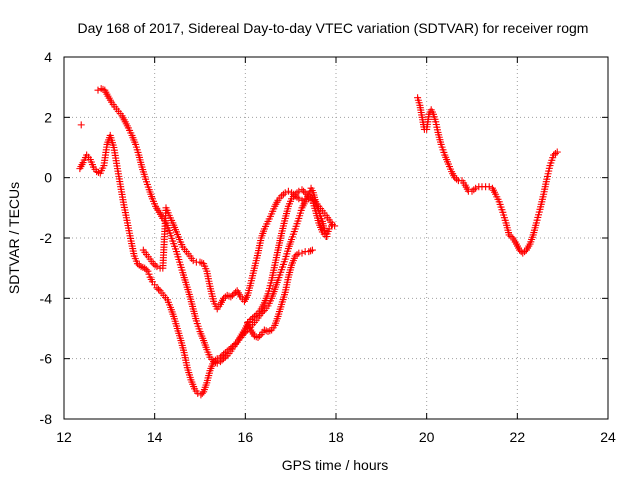  What do you see at coordinates (427, 437) in the screenshot?
I see `x-tick-label: 20` at bounding box center [427, 437].